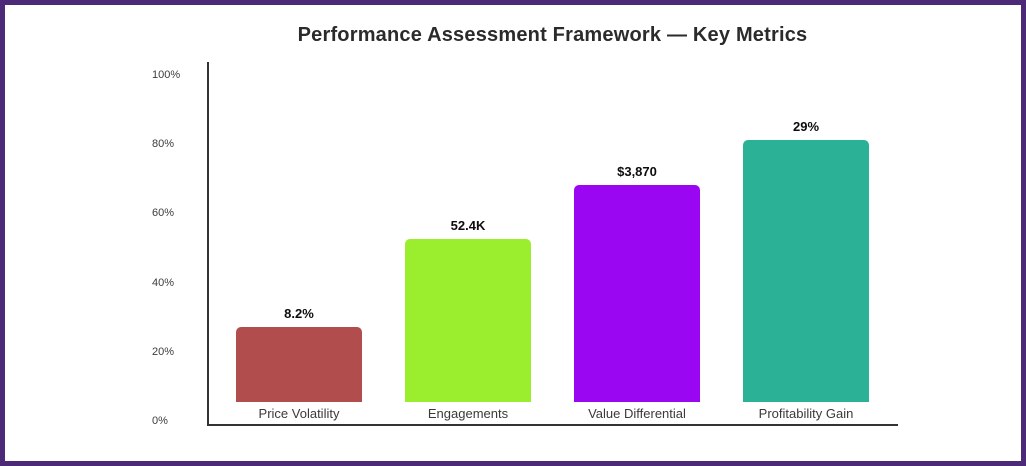 Image resolution: width=1026 pixels, height=466 pixels. Describe the element at coordinates (806, 126) in the screenshot. I see `value-label-profitability-gain: 29%` at that location.